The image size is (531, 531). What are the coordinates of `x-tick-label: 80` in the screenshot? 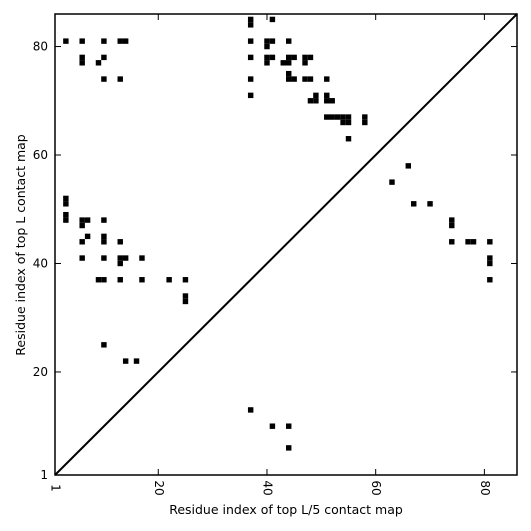 It's located at (485, 487).